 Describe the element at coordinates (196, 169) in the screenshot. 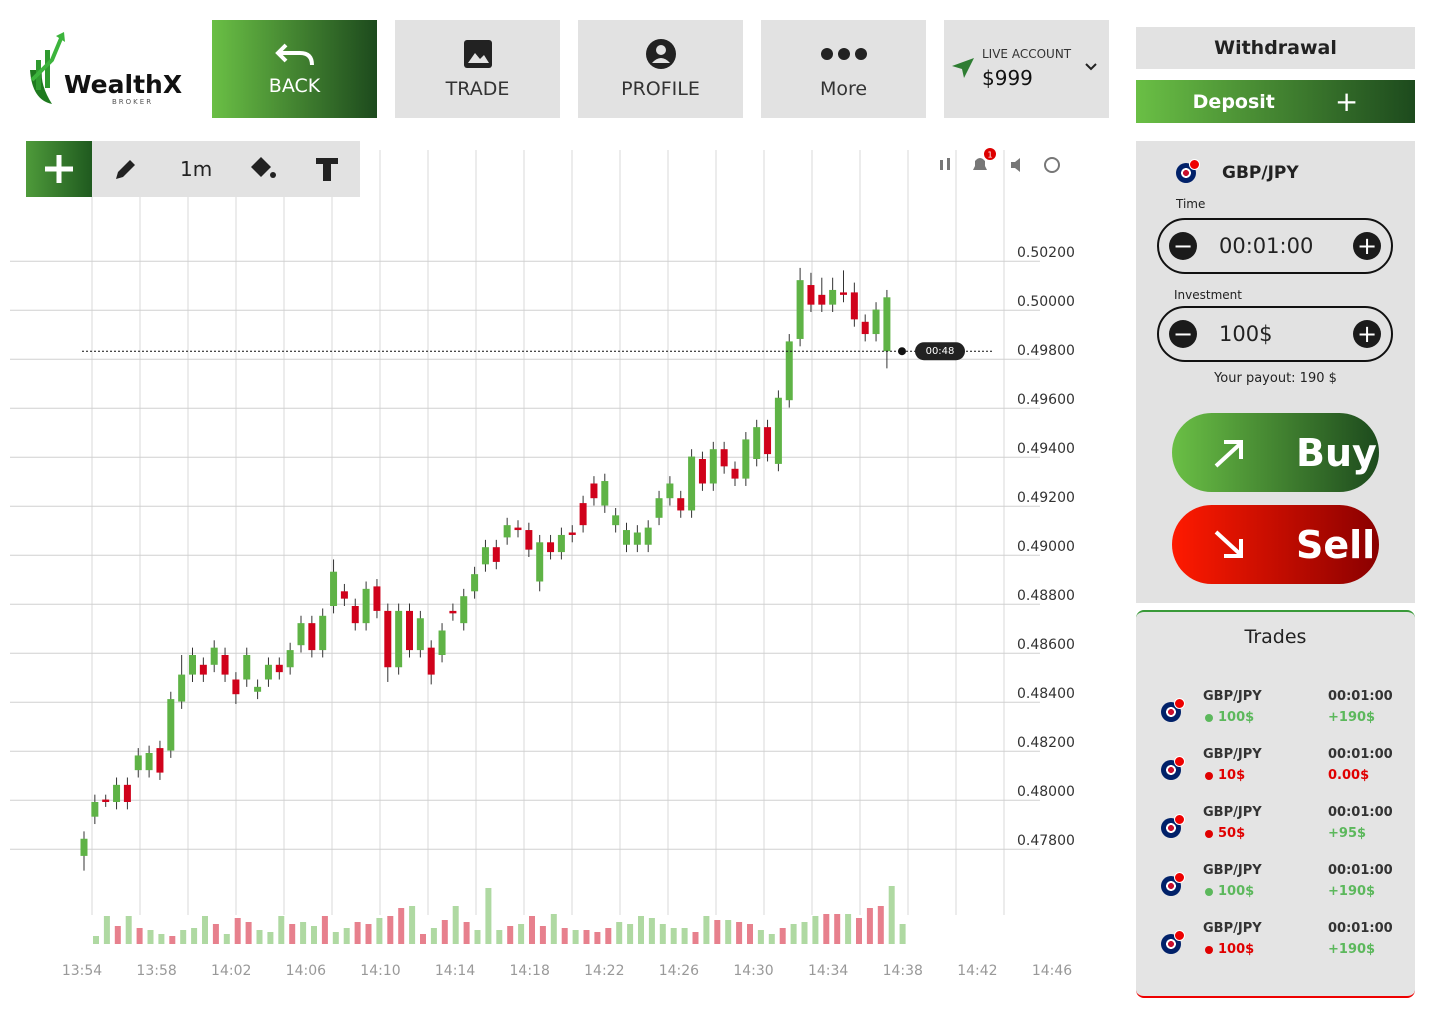

I see `interval-selector: 1m` at that location.